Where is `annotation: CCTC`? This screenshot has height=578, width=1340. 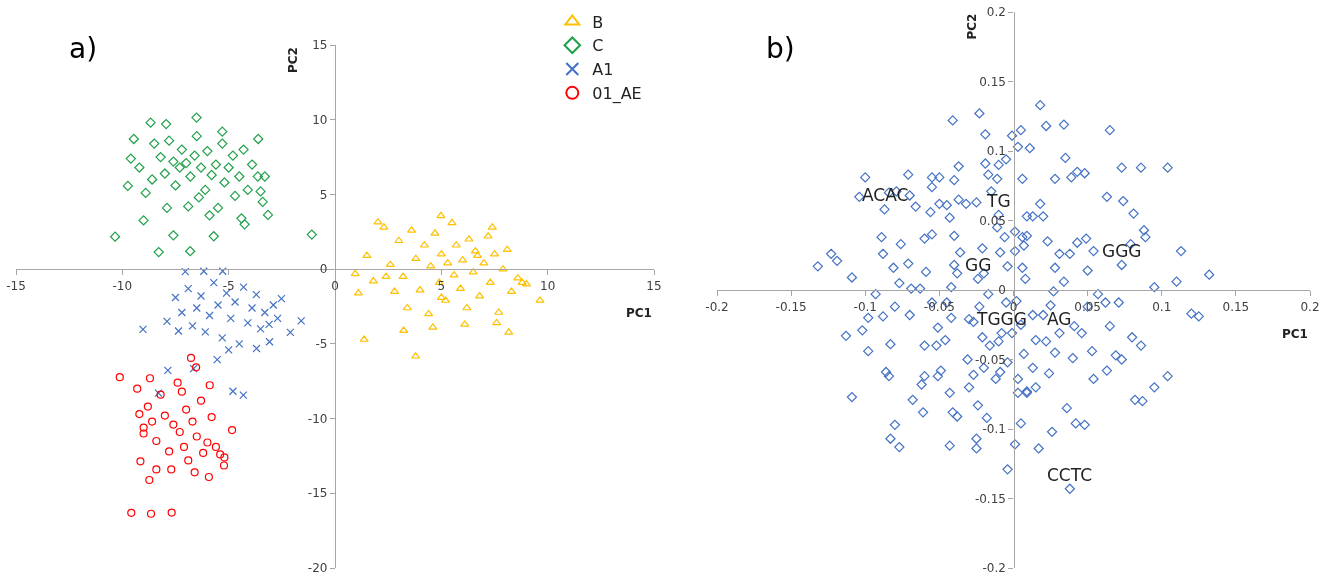
annotation: CCTC is located at coordinates (1069, 475).